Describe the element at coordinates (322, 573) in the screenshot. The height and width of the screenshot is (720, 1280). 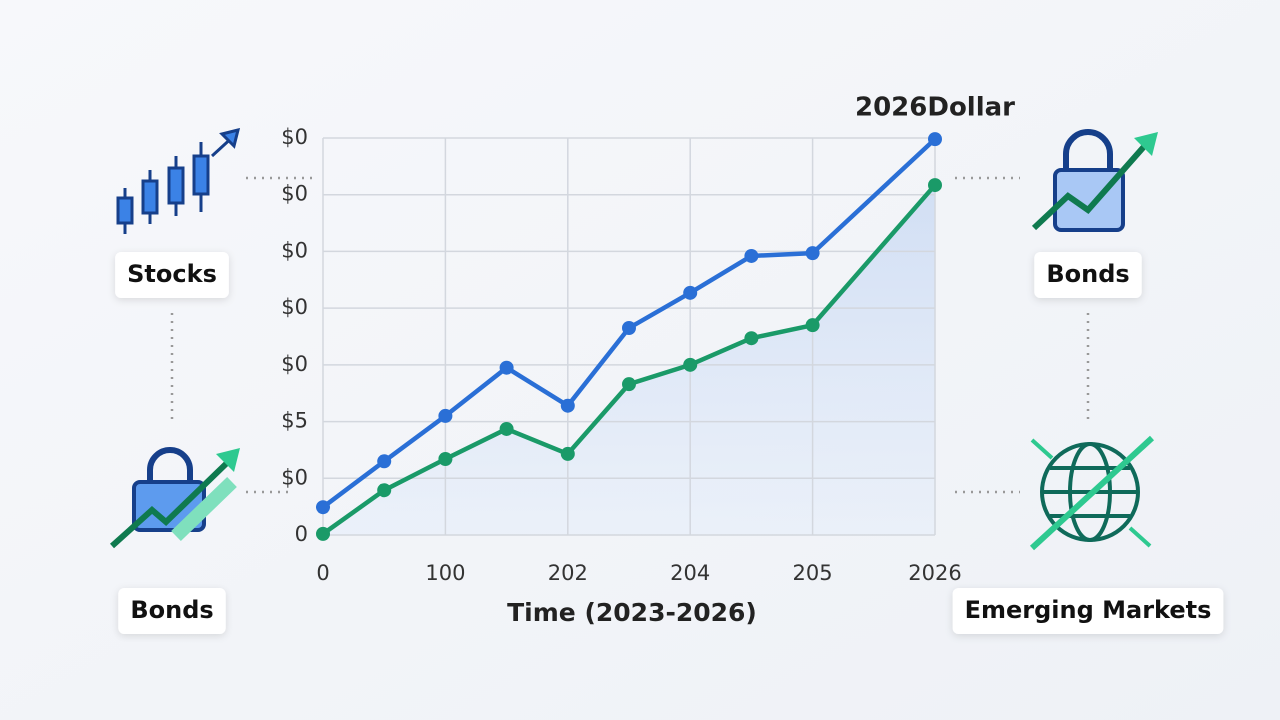
I see `x-tick-label: 0` at that location.